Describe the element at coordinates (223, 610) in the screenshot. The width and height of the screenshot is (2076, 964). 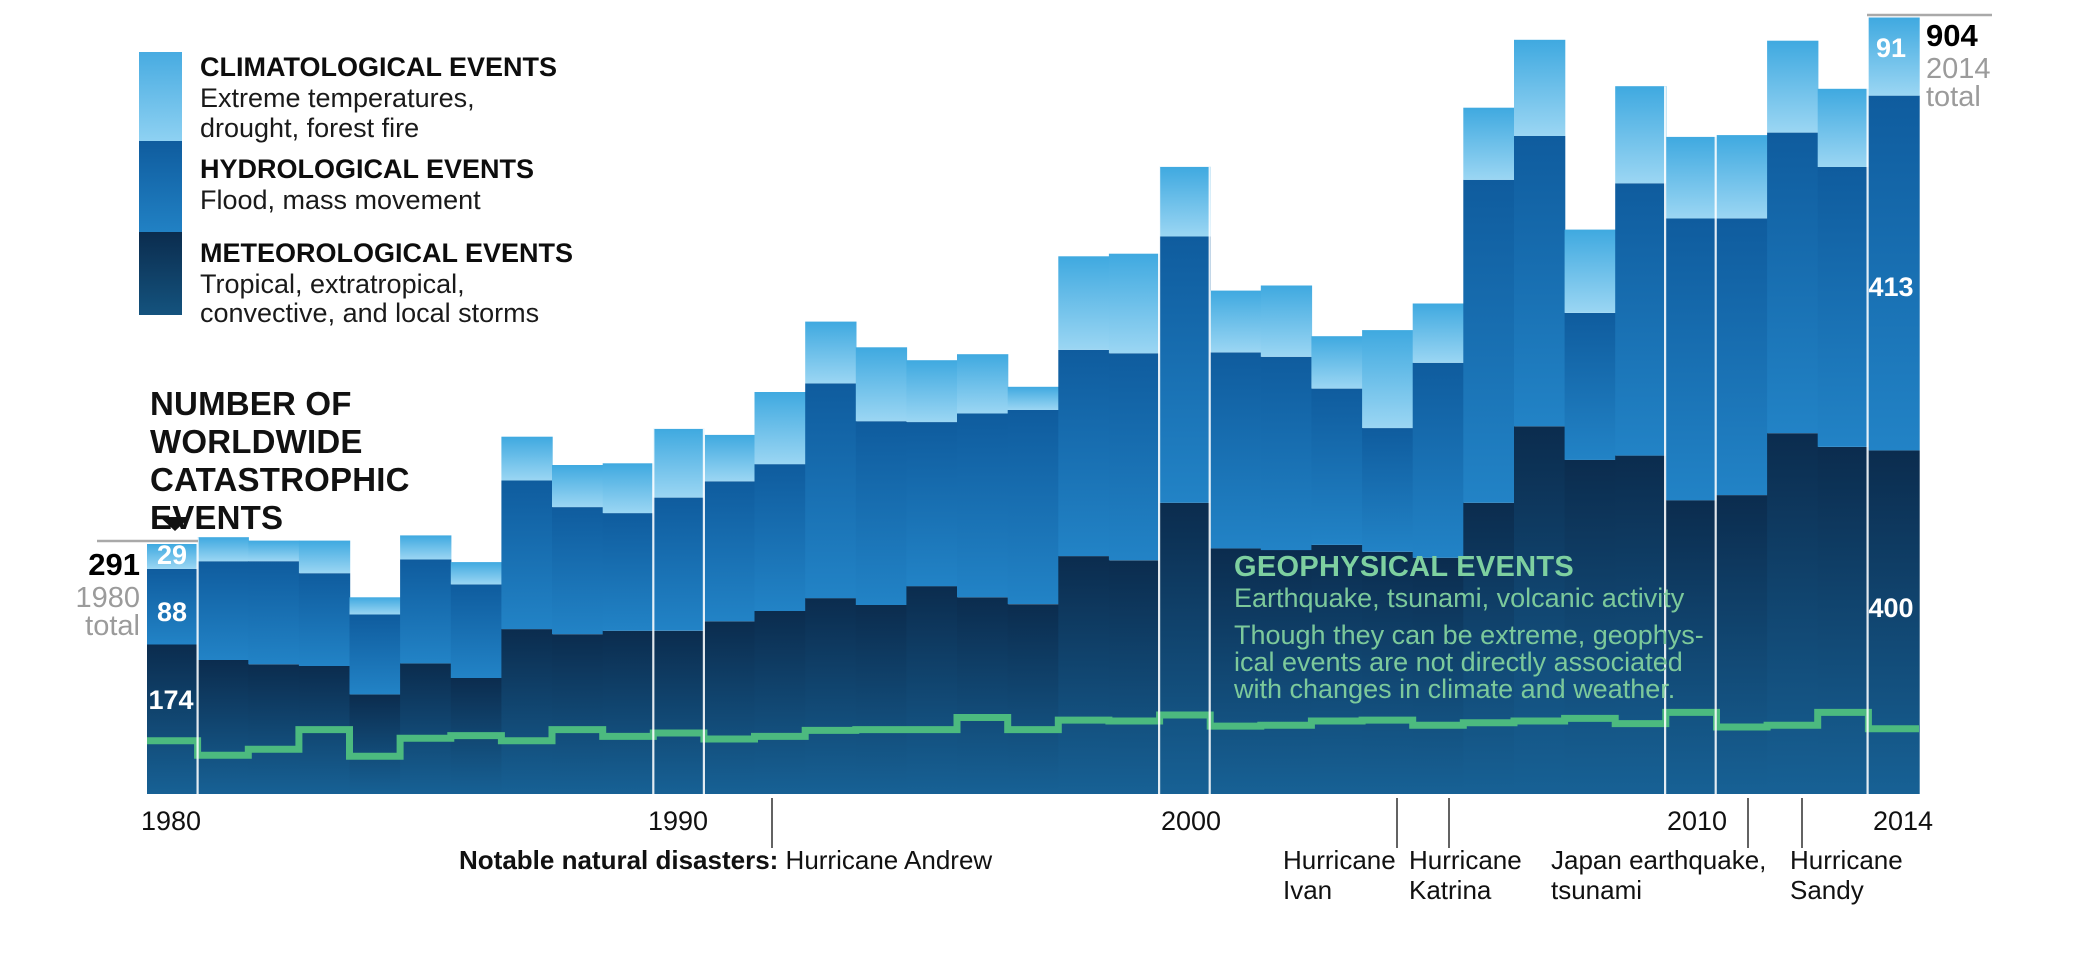
I see `bar-1981-hydrological-events` at that location.